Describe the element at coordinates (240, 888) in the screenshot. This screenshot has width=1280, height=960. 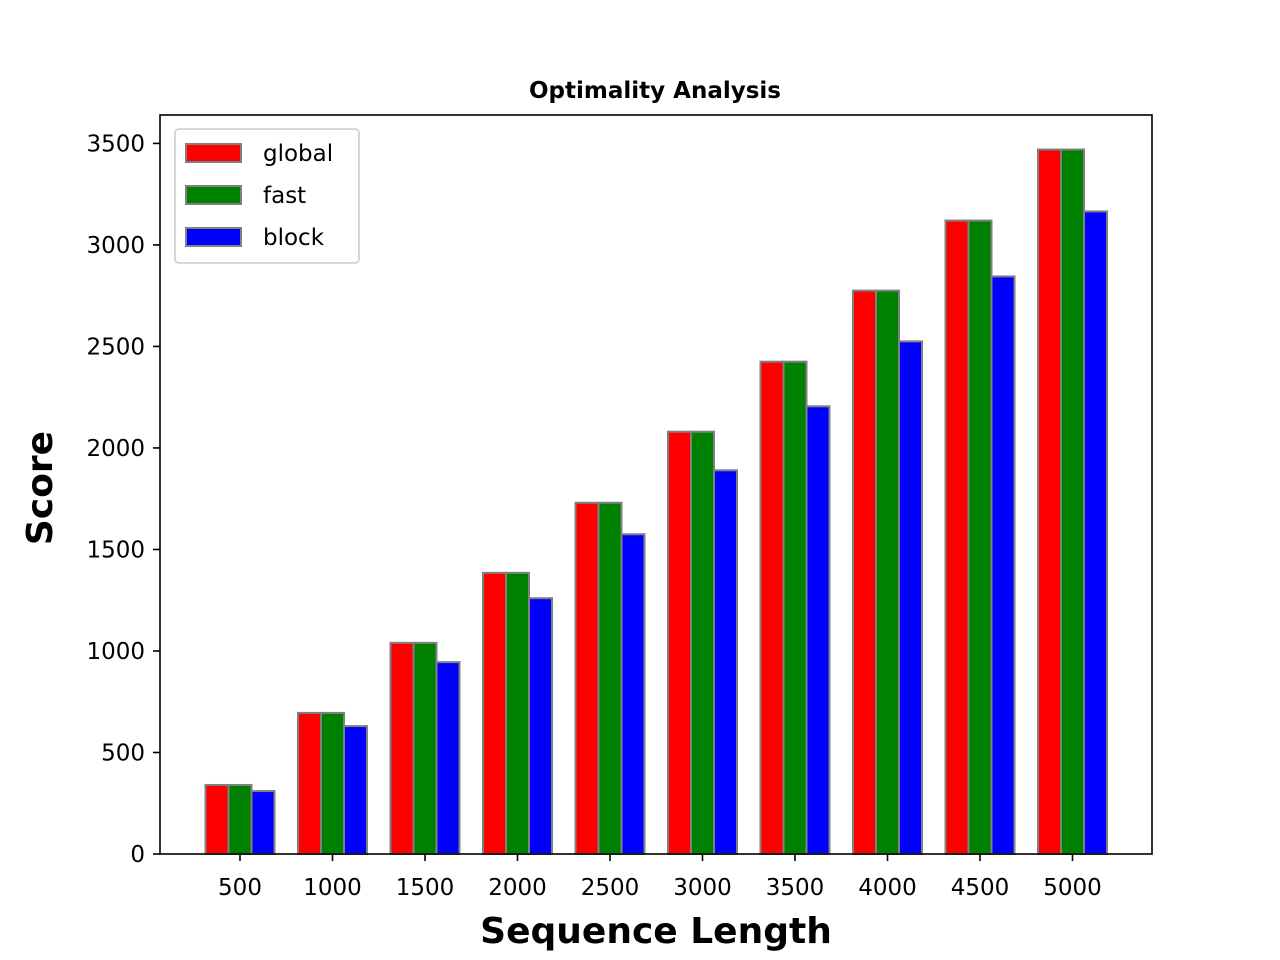
I see `x-tick-label: 500` at that location.